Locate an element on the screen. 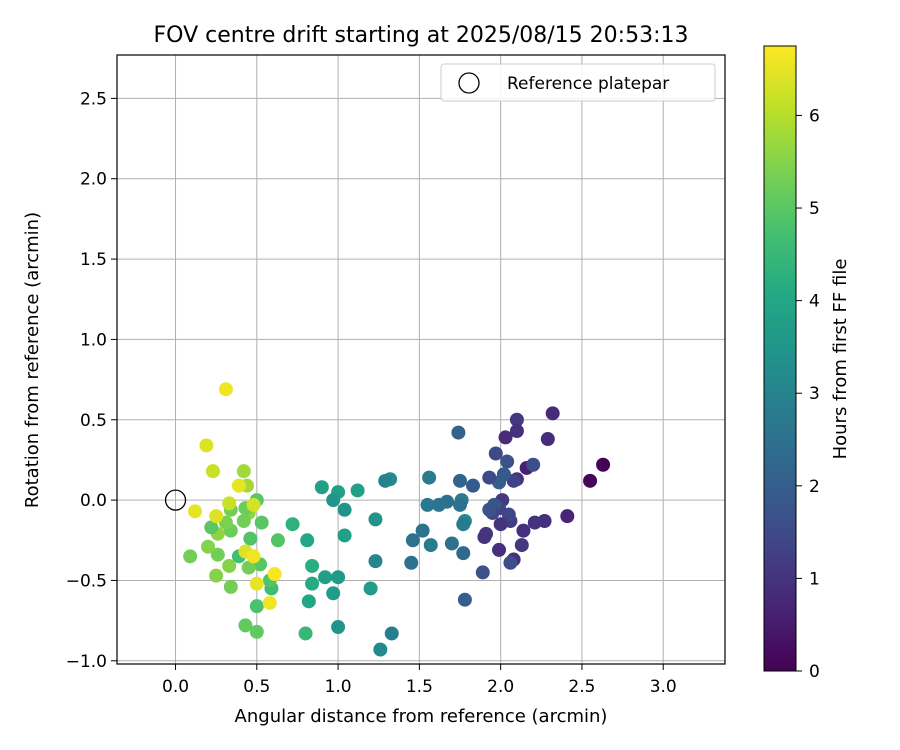 The height and width of the screenshot is (750, 900). y-tick-label: 0.5 is located at coordinates (93, 421).